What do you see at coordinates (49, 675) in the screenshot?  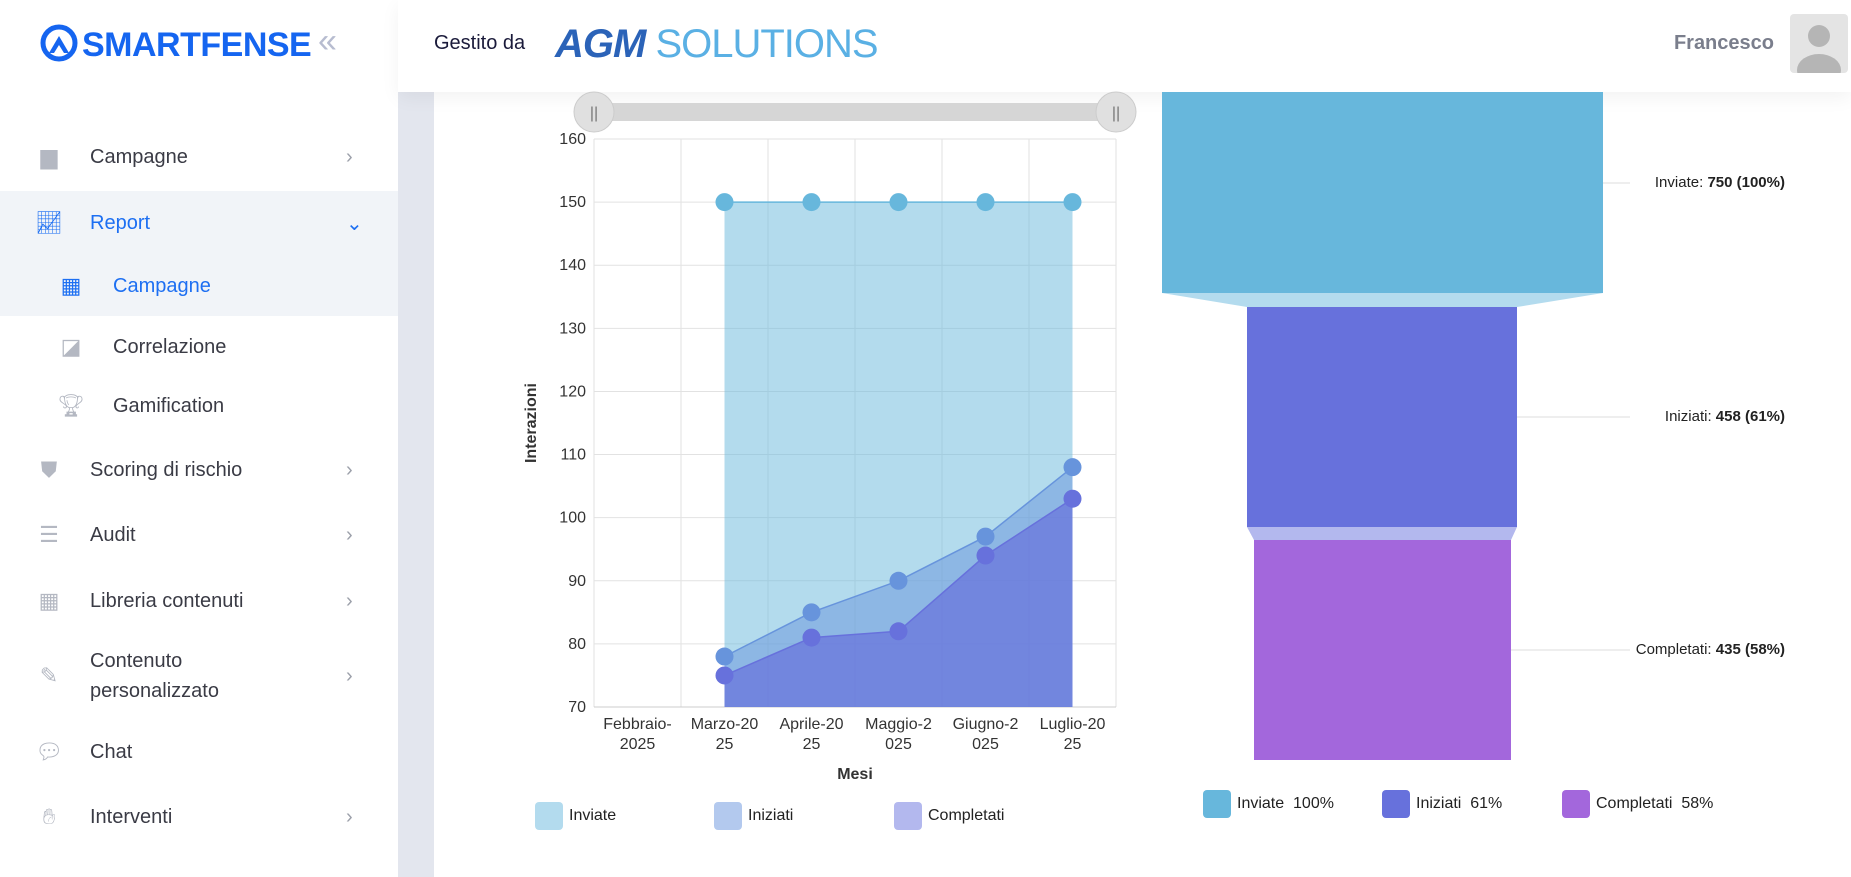 I see `edit-icon: ✎` at bounding box center [49, 675].